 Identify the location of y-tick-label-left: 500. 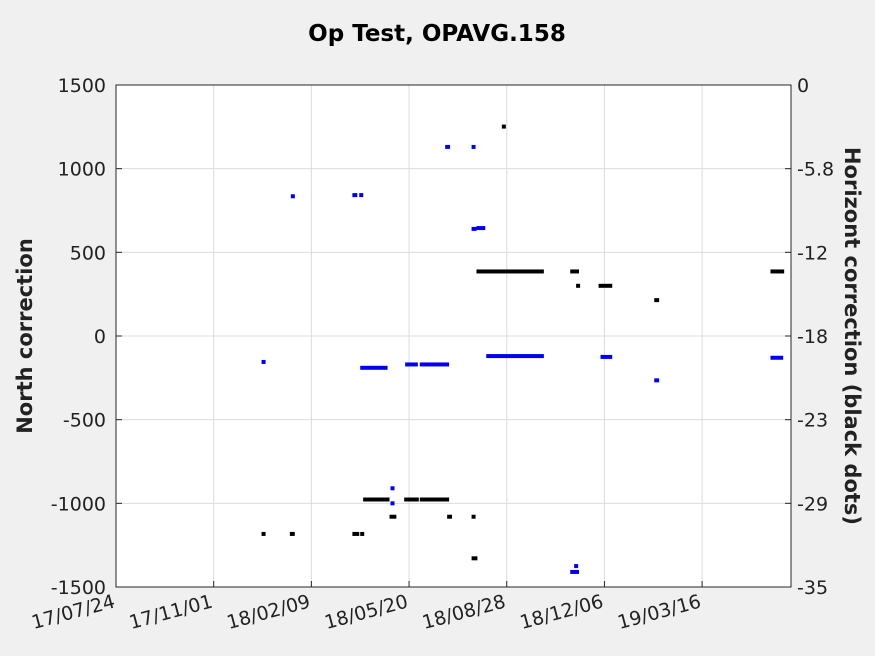
(88, 253).